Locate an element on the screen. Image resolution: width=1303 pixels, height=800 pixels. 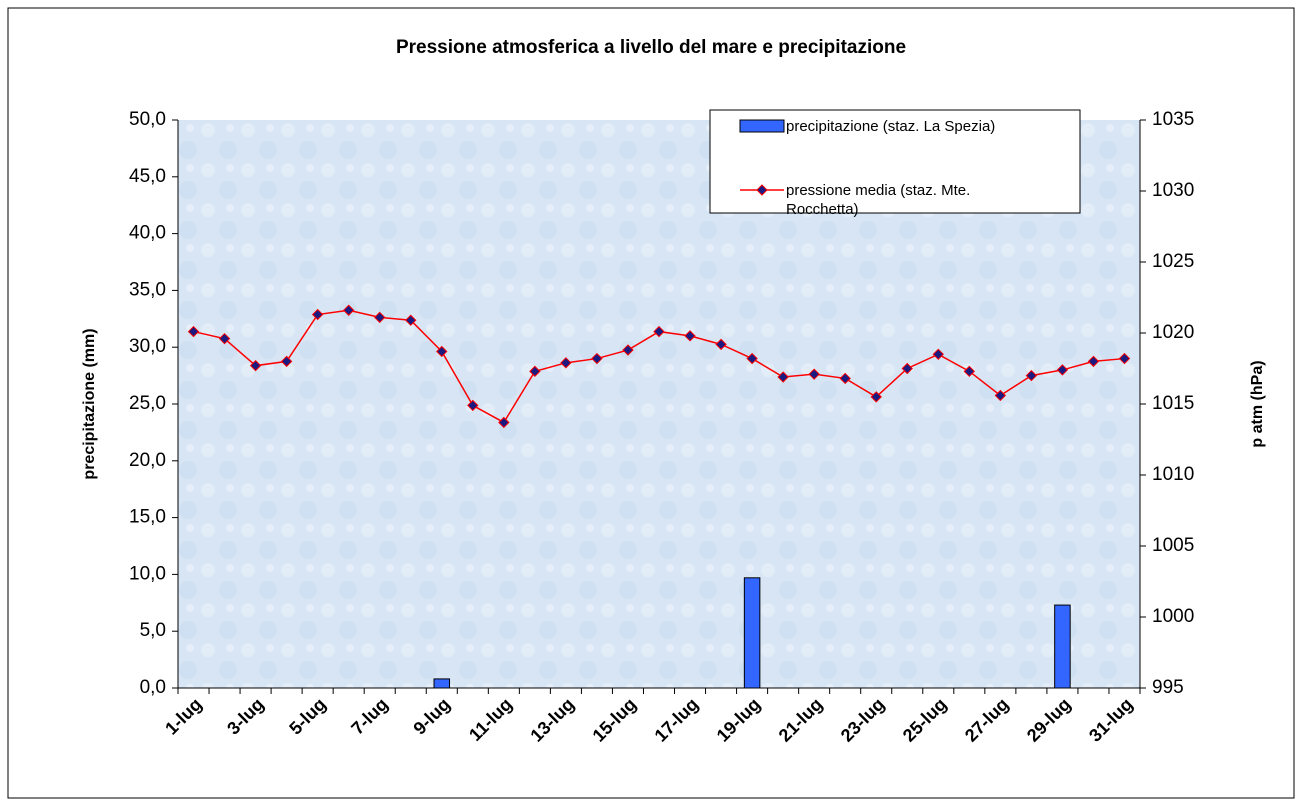
y2-tick-label: 1025 is located at coordinates (1173, 261).